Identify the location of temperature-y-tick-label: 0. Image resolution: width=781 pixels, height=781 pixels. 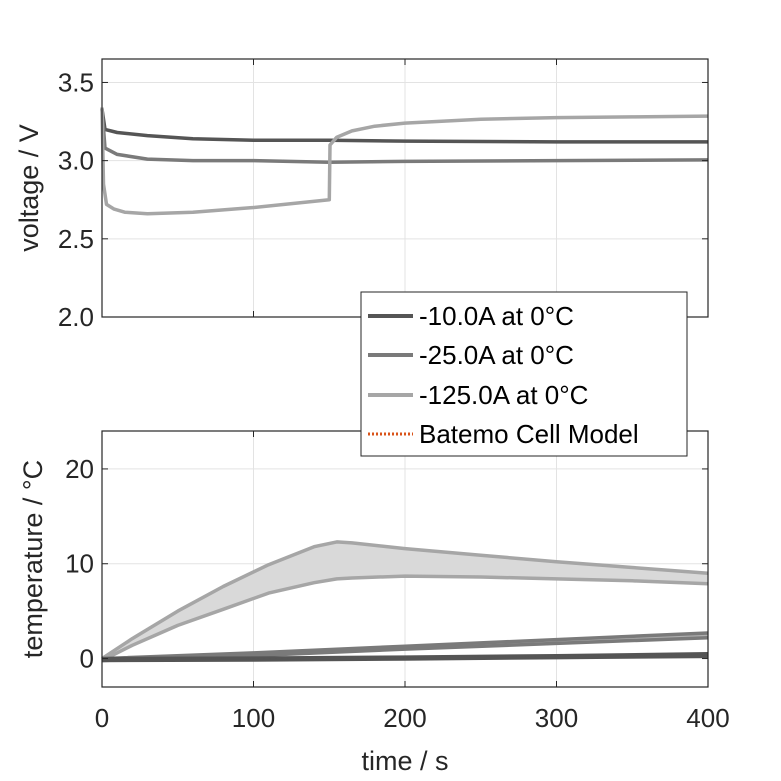
(87, 659).